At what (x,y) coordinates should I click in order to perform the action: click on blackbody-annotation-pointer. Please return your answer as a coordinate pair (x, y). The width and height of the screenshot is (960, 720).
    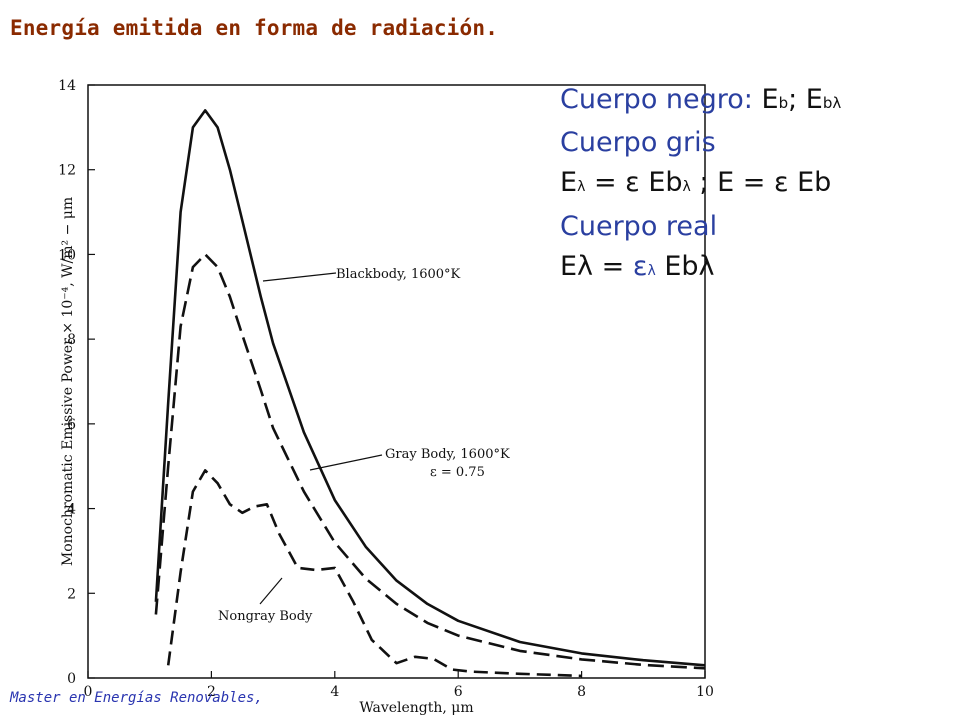
    Looking at the image, I should click on (299, 277).